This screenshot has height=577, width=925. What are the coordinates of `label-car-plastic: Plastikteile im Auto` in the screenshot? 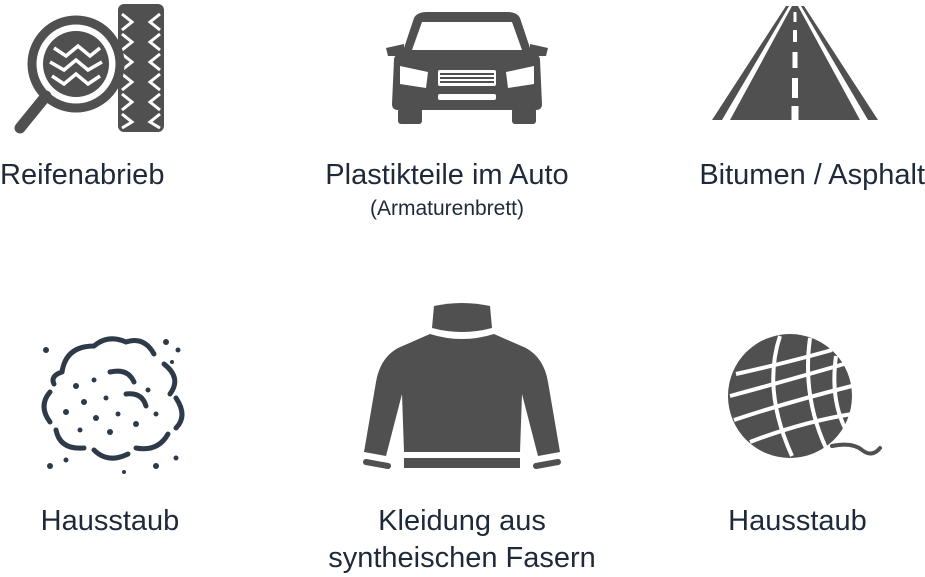 It's located at (447, 175).